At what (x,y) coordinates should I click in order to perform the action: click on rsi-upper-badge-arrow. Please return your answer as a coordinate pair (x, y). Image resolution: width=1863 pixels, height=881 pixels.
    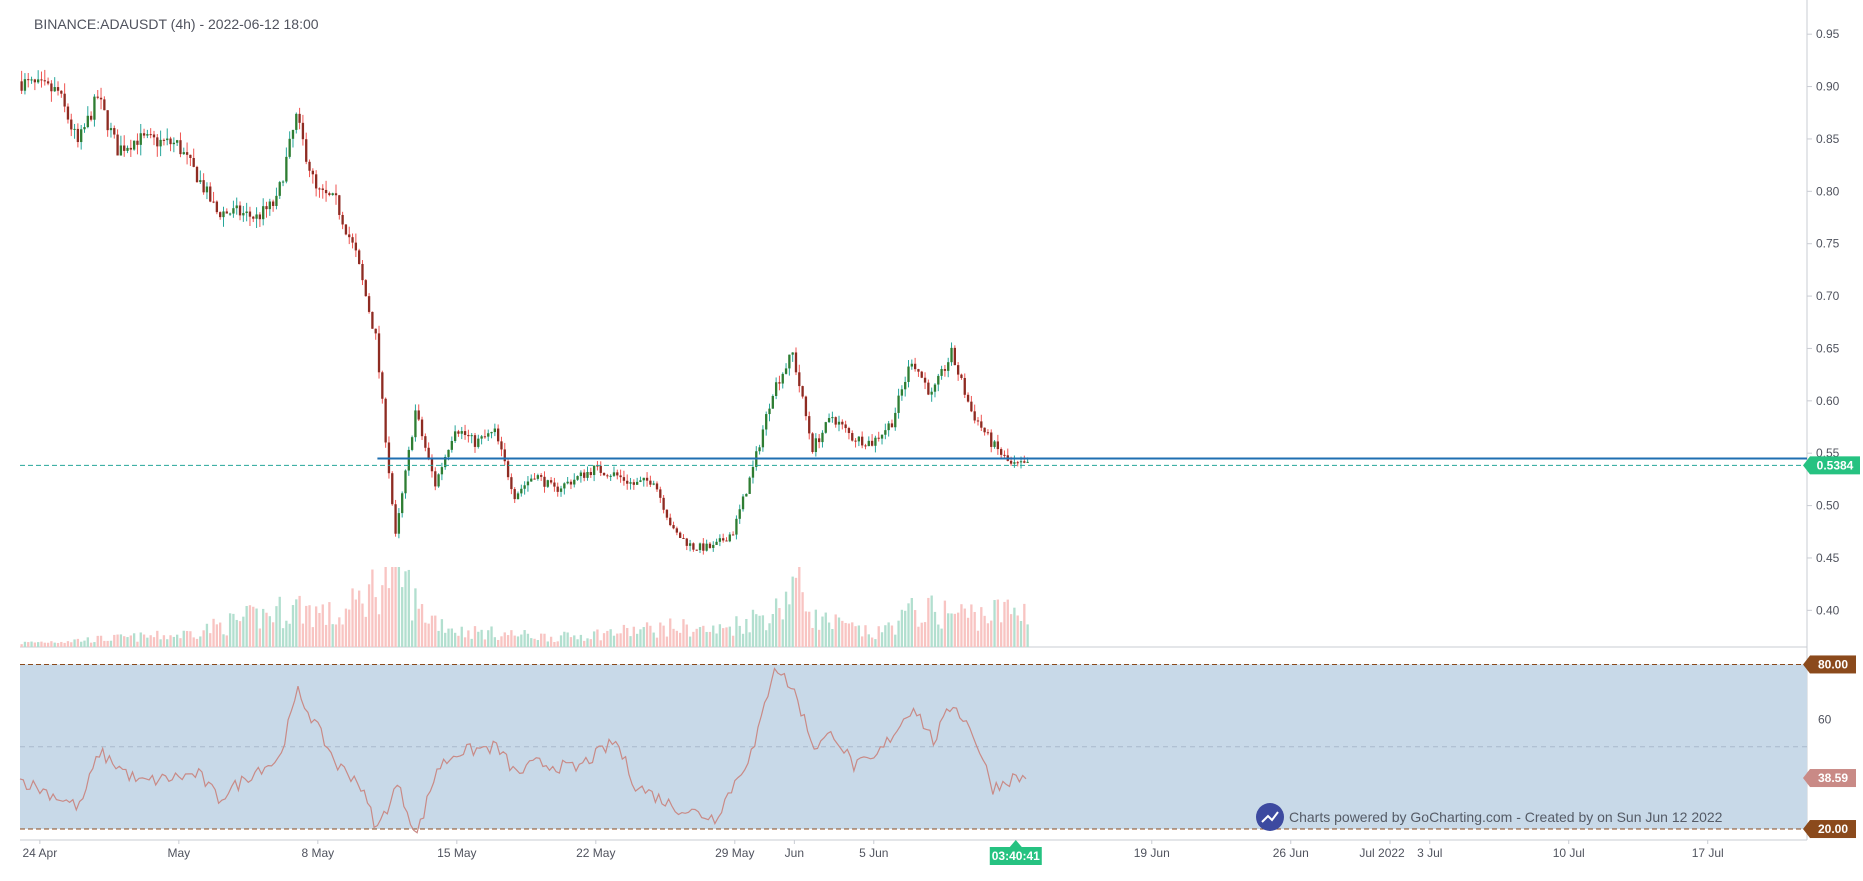
    Looking at the image, I should click on (1806, 664).